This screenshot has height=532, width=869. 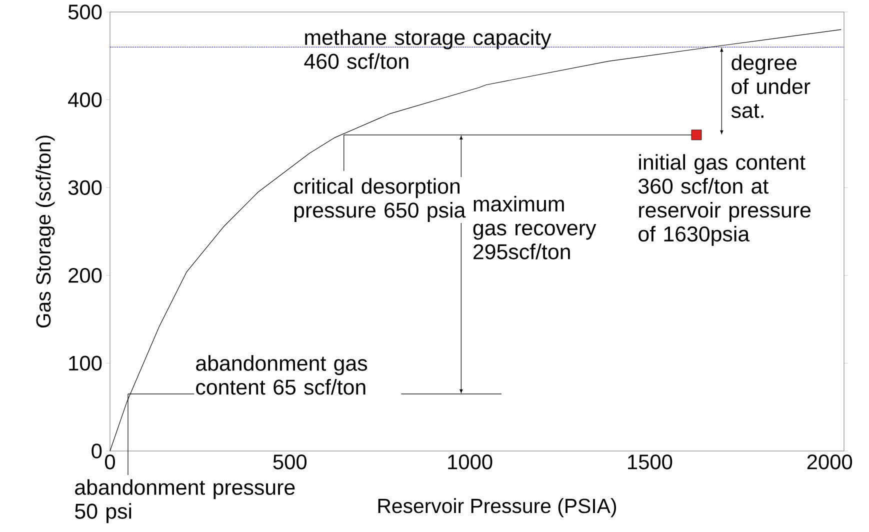 I want to click on y-tick-label: 100, so click(x=85, y=363).